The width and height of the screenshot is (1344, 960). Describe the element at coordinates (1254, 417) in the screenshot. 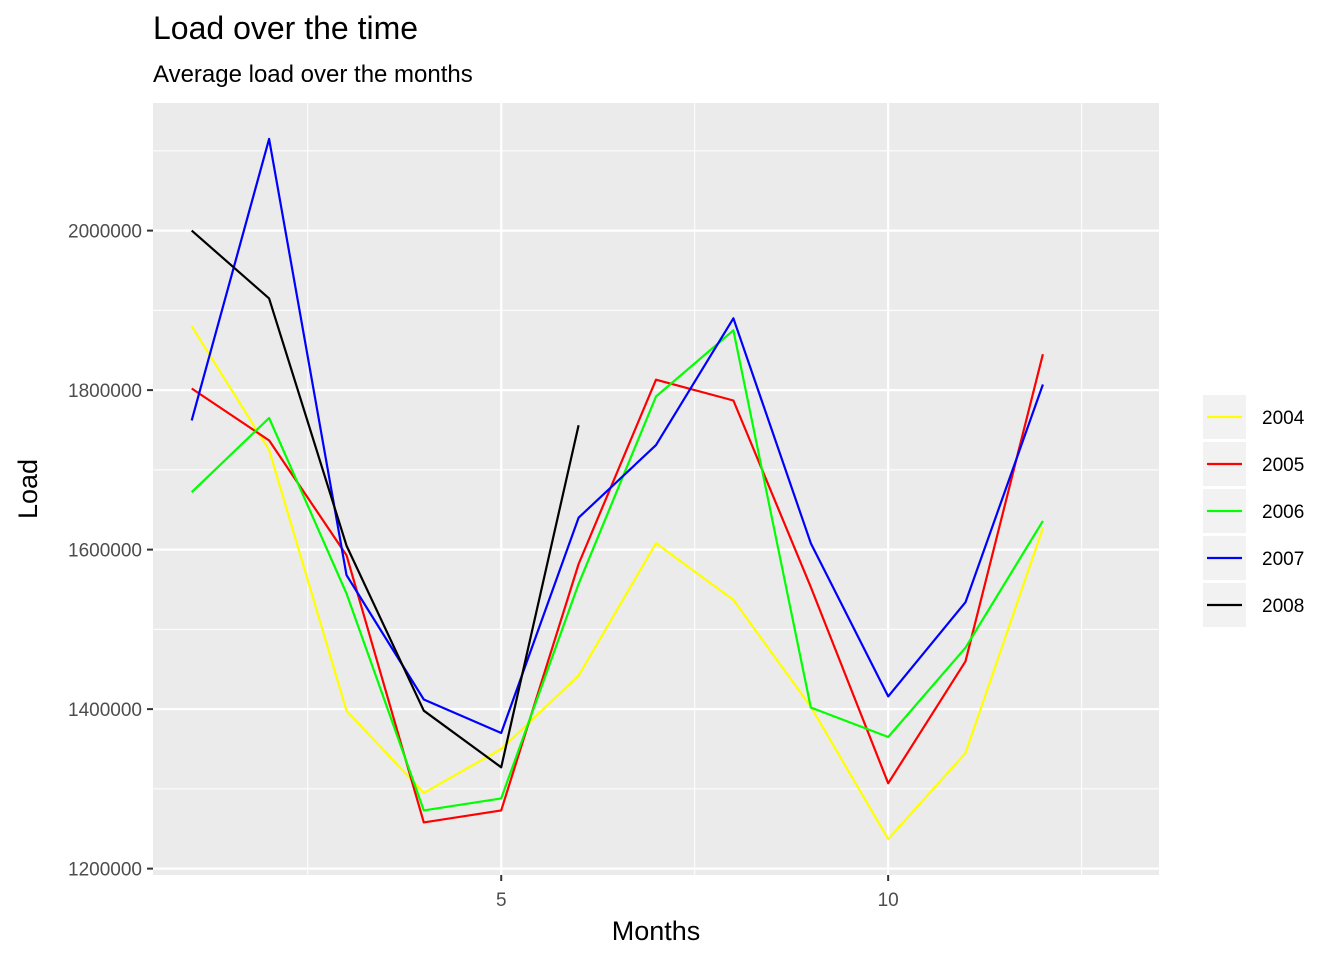

I see `legend-item-2004: 2004` at that location.